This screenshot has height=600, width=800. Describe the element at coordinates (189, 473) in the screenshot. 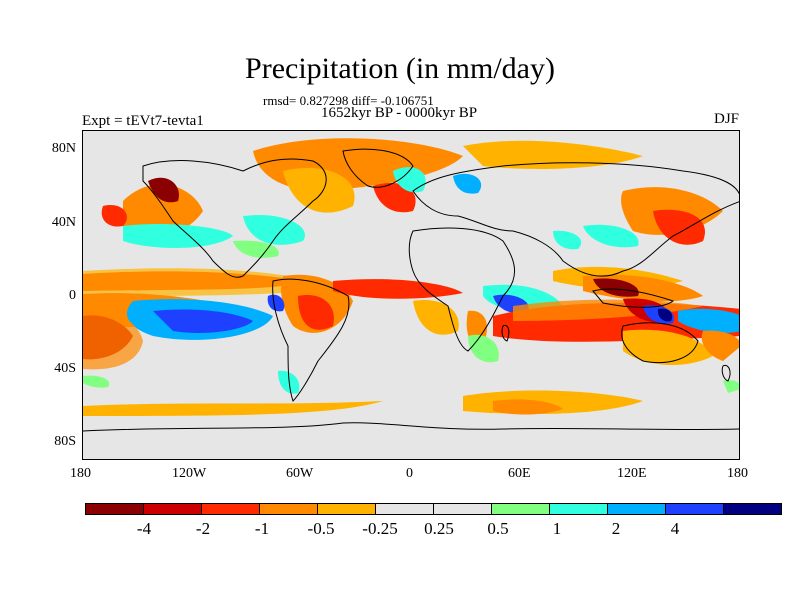

I see `lon-tick-120w: 120W` at that location.